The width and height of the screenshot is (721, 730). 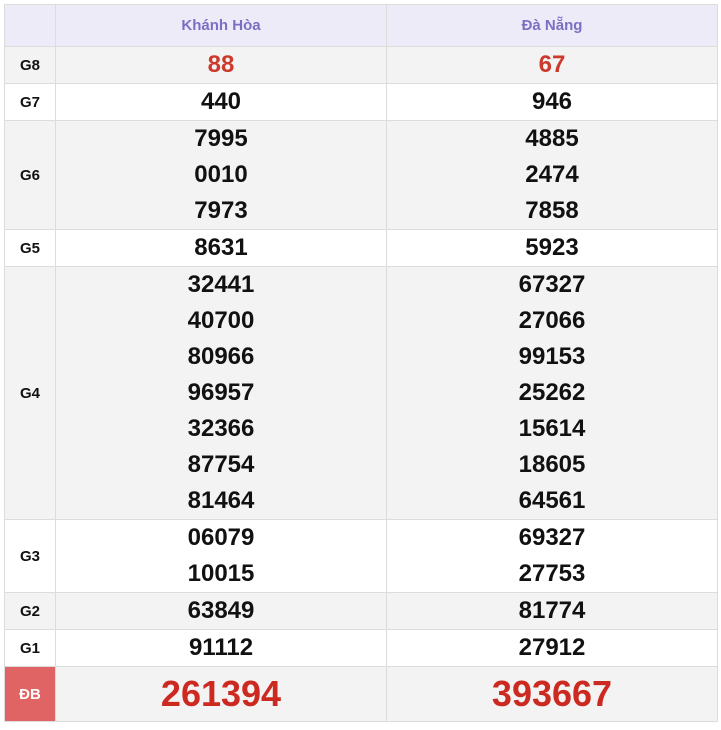 I want to click on result-number: 4885, so click(x=552, y=138).